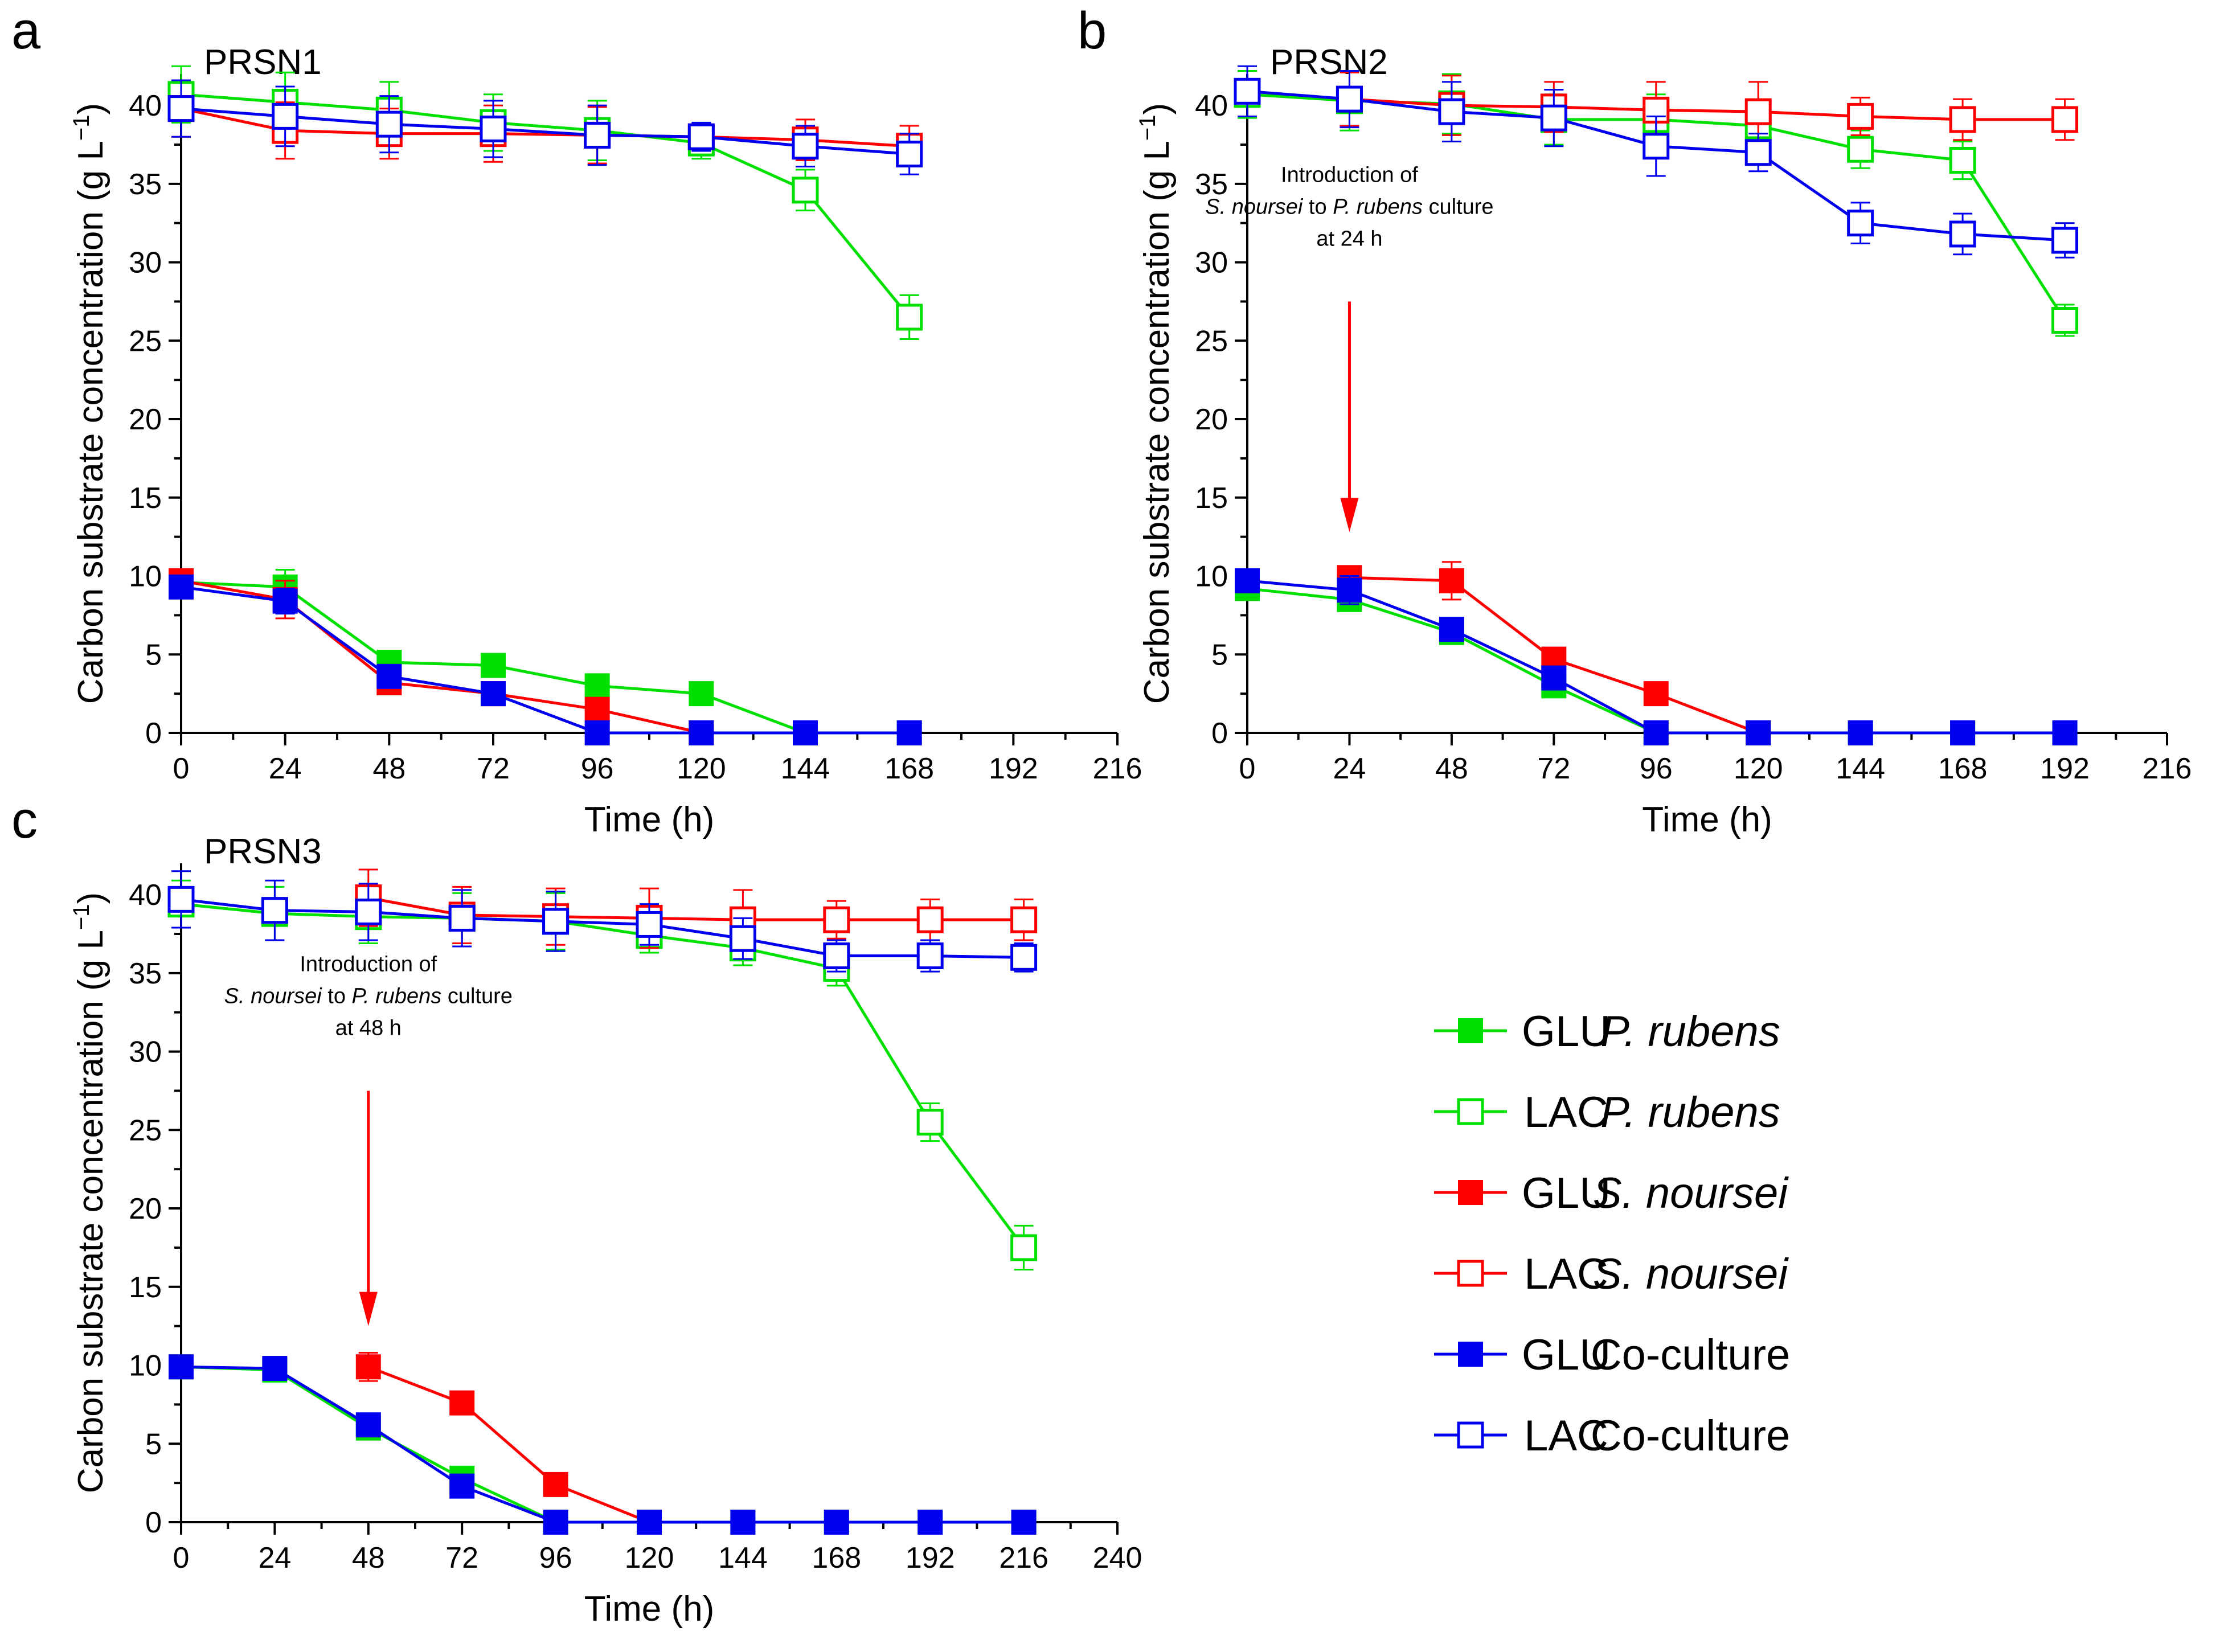  What do you see at coordinates (1691, 1436) in the screenshot?
I see `legend-organism: Co-culture` at bounding box center [1691, 1436].